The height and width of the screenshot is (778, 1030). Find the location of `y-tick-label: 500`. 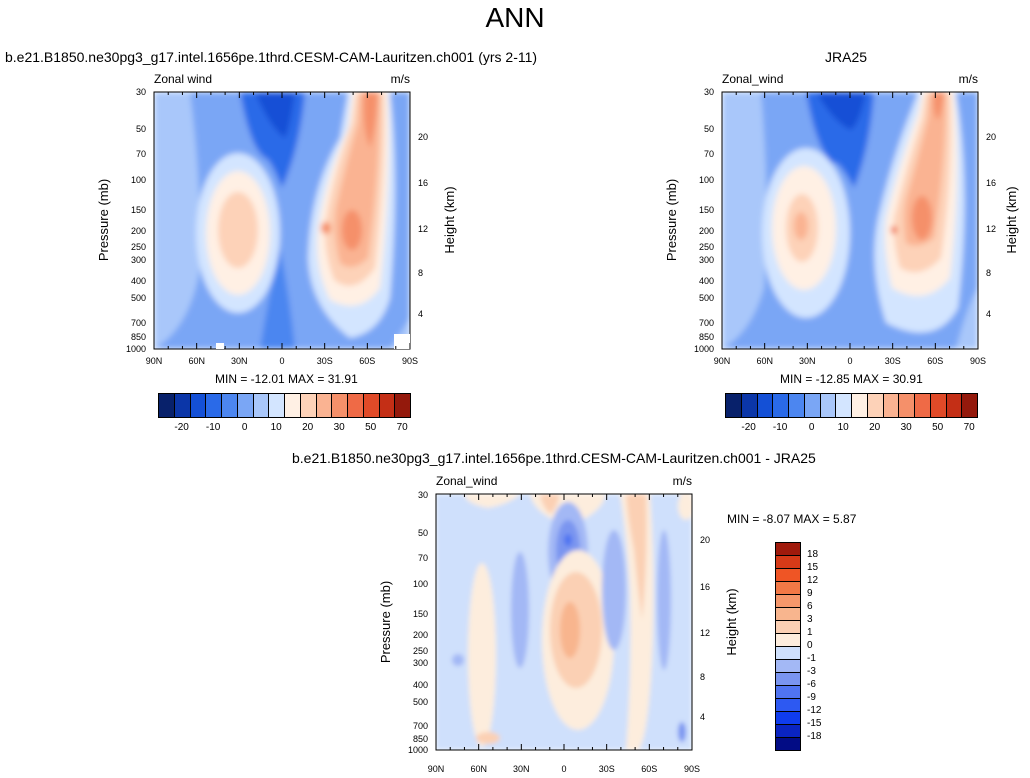

y-tick-label: 500 is located at coordinates (706, 298).